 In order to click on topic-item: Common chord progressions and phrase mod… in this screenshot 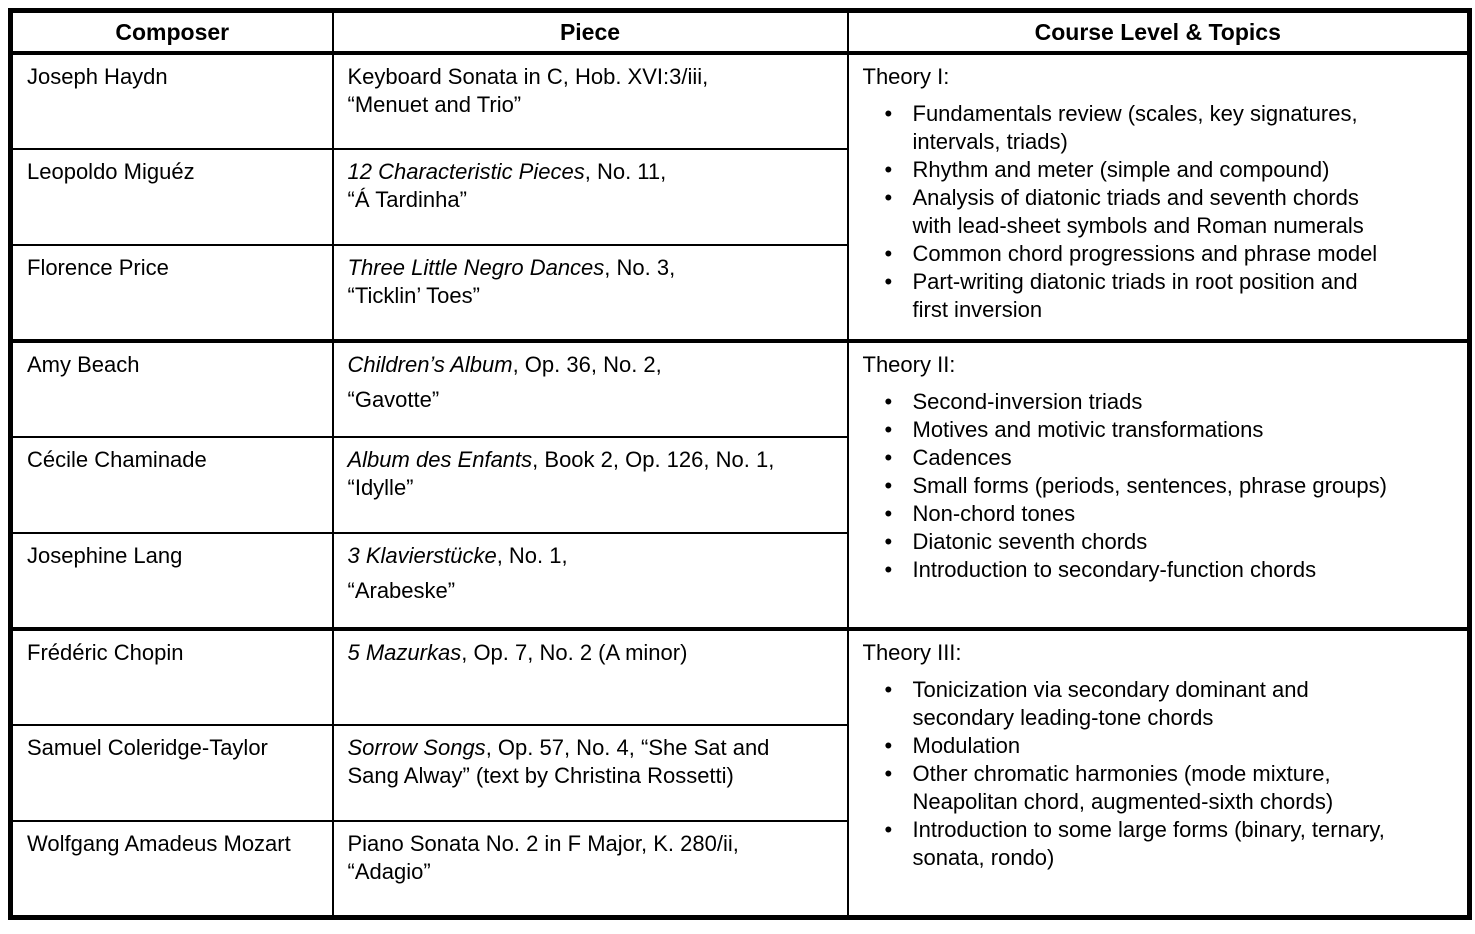, I will do `click(1160, 254)`.